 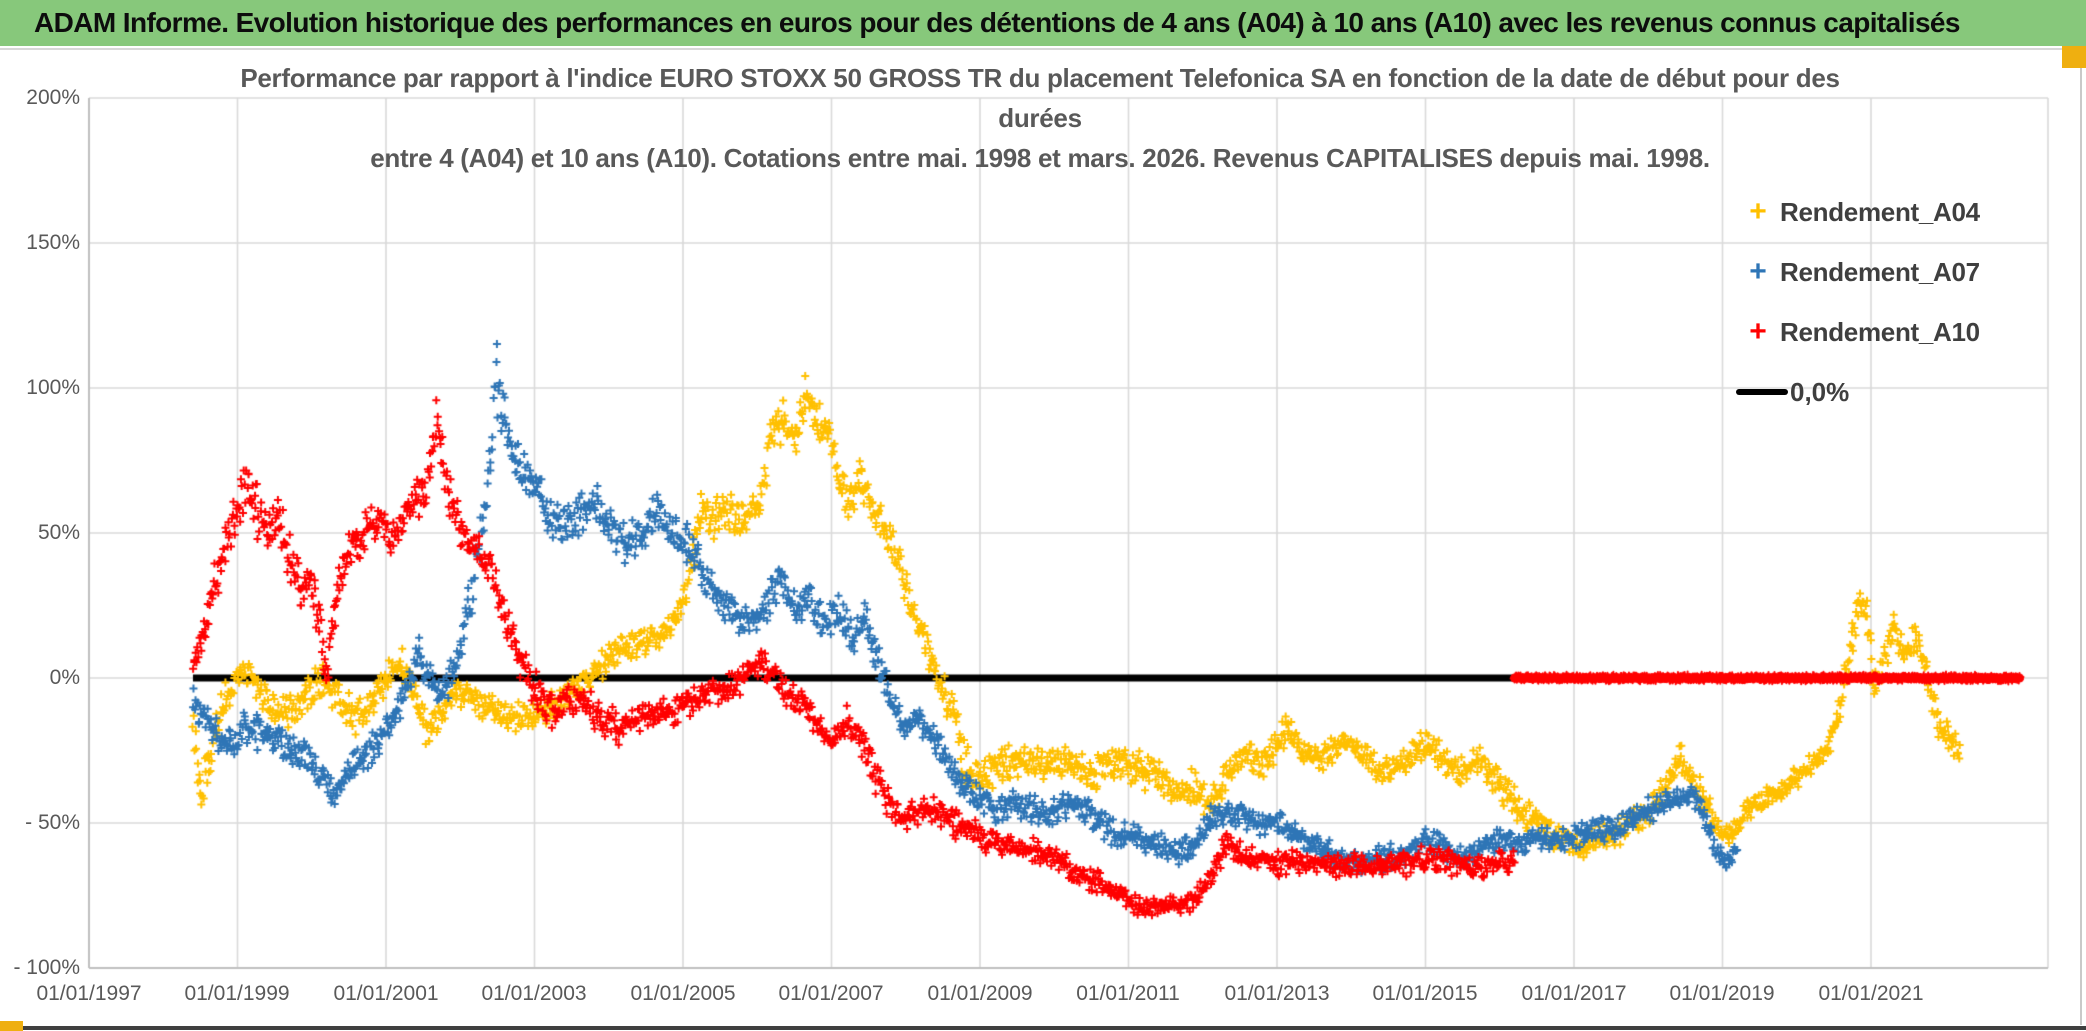 What do you see at coordinates (1033, 49) in the screenshot?
I see `panel-top-divider` at bounding box center [1033, 49].